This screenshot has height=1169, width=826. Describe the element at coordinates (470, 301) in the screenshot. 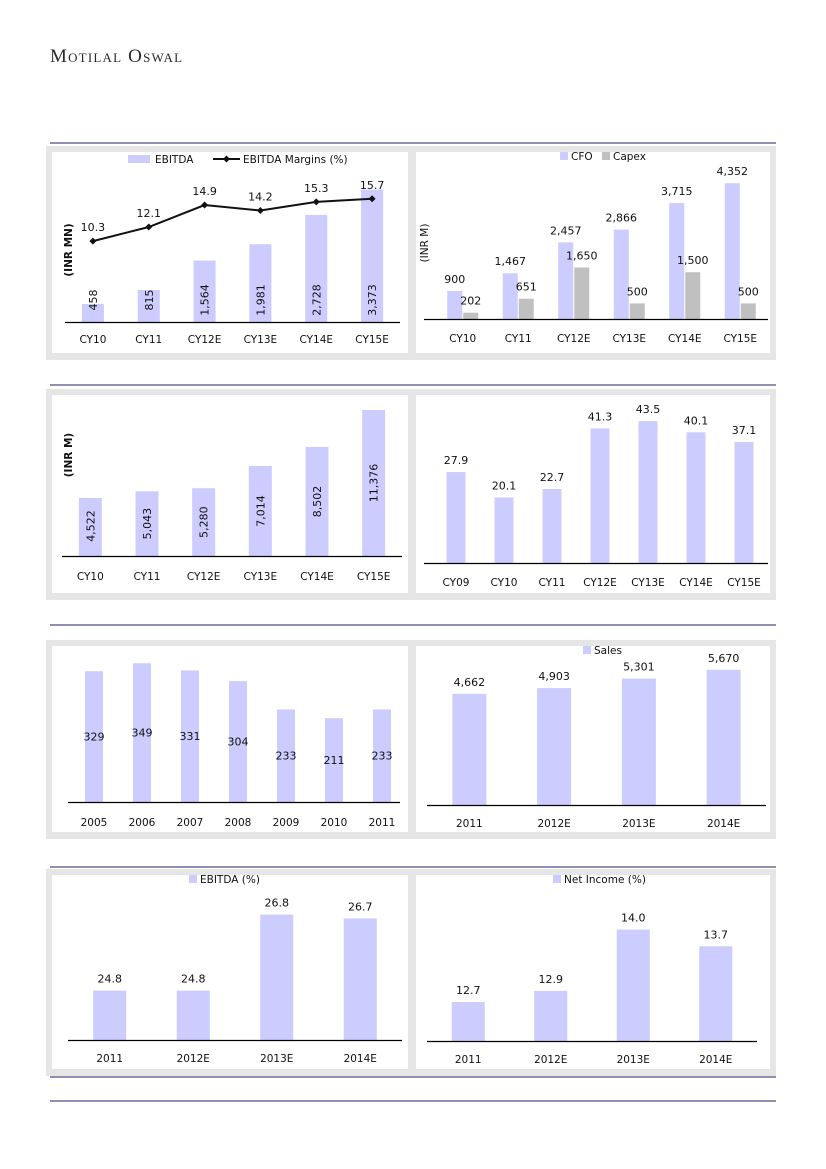

I see `data-label: 202` at that location.